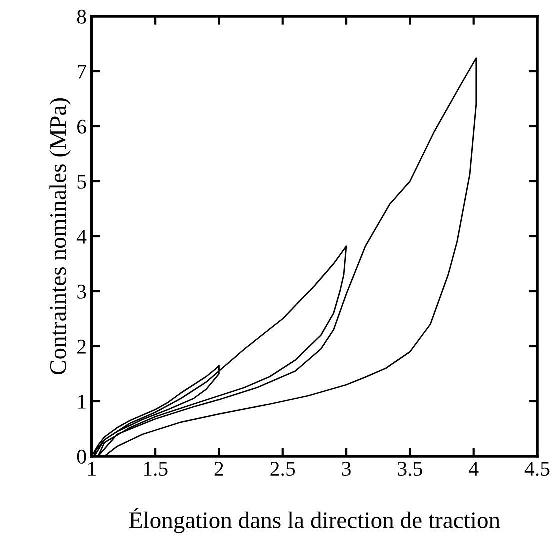  I want to click on x-tick-label: 3.5, so click(410, 469).